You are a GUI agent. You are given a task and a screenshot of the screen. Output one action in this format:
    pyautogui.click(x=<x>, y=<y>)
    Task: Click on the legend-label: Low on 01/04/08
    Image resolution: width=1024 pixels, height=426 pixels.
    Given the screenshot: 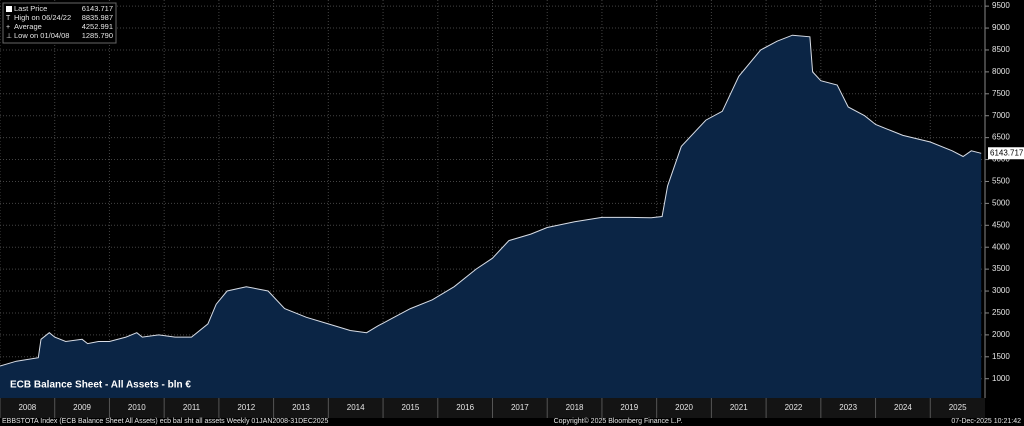 What is the action you would take?
    pyautogui.click(x=41, y=35)
    